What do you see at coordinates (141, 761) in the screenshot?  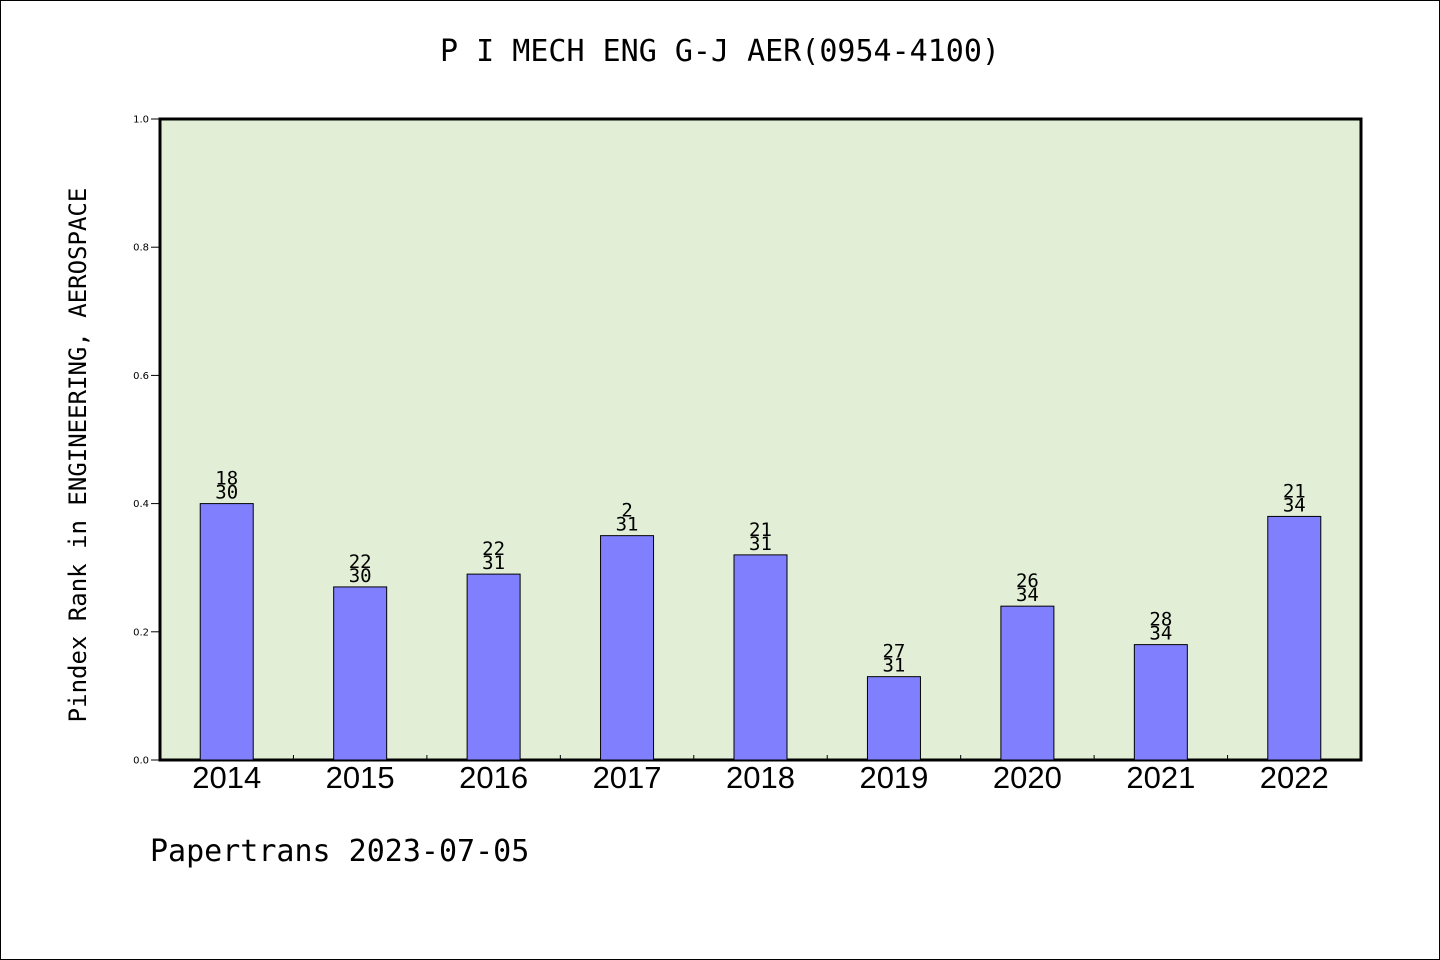 I see `y-tick-label: 0.0` at bounding box center [141, 761].